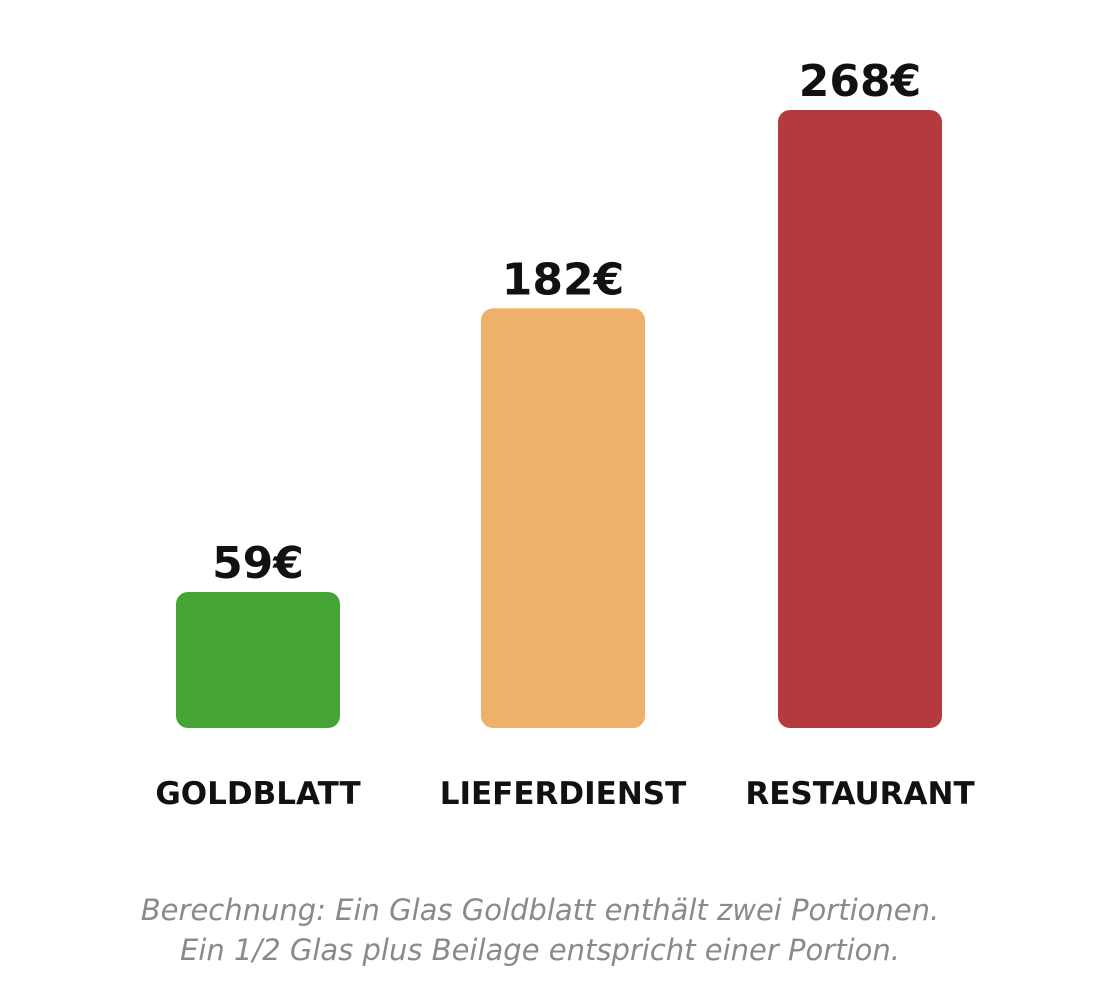 The width and height of the screenshot is (1120, 1000). I want to click on bar-restaurant, so click(860, 419).